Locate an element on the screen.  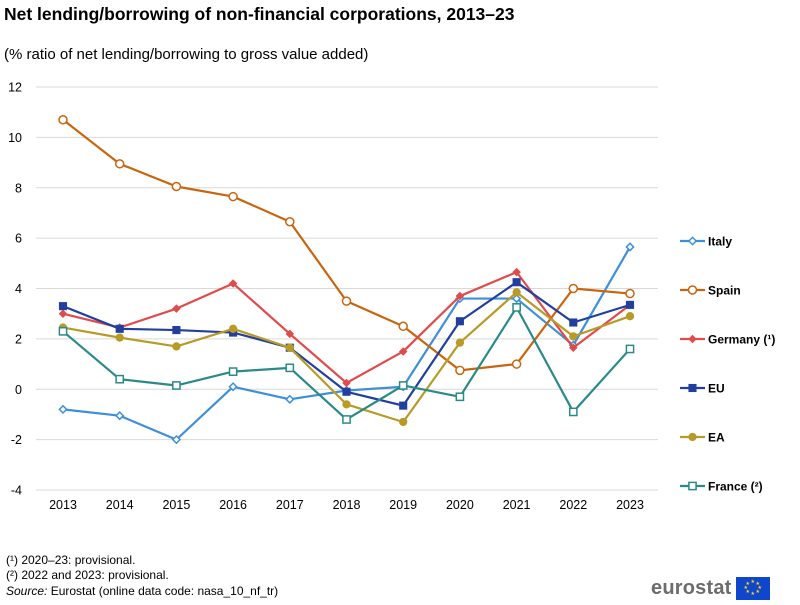
legend-item: Italy is located at coordinates (706, 242).